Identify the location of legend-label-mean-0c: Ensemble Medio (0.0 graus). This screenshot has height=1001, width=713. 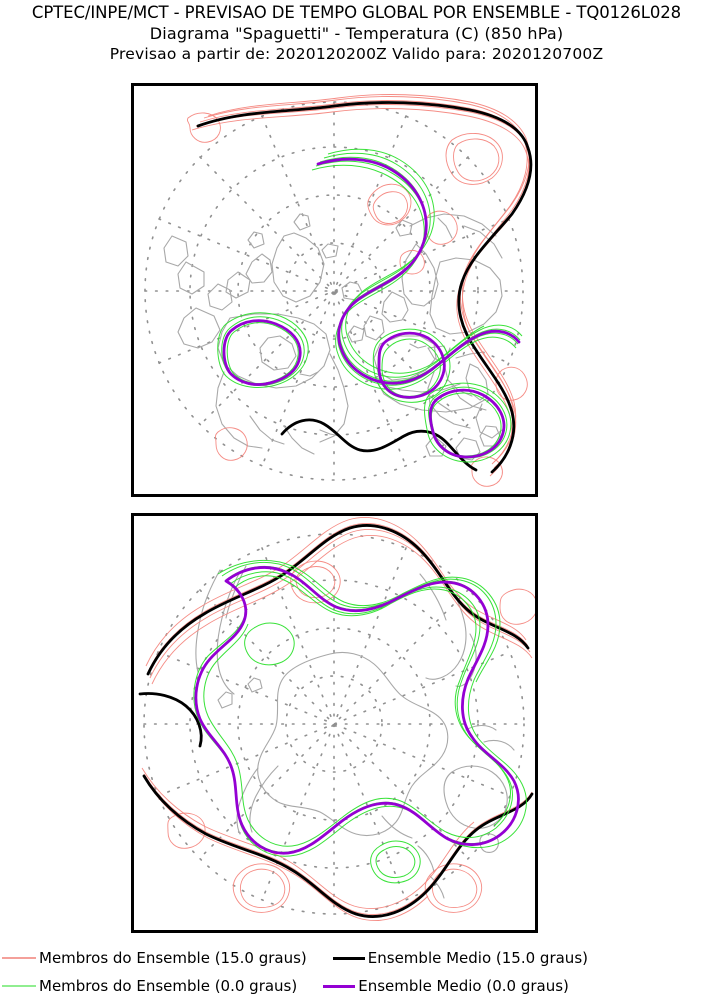
(463, 986).